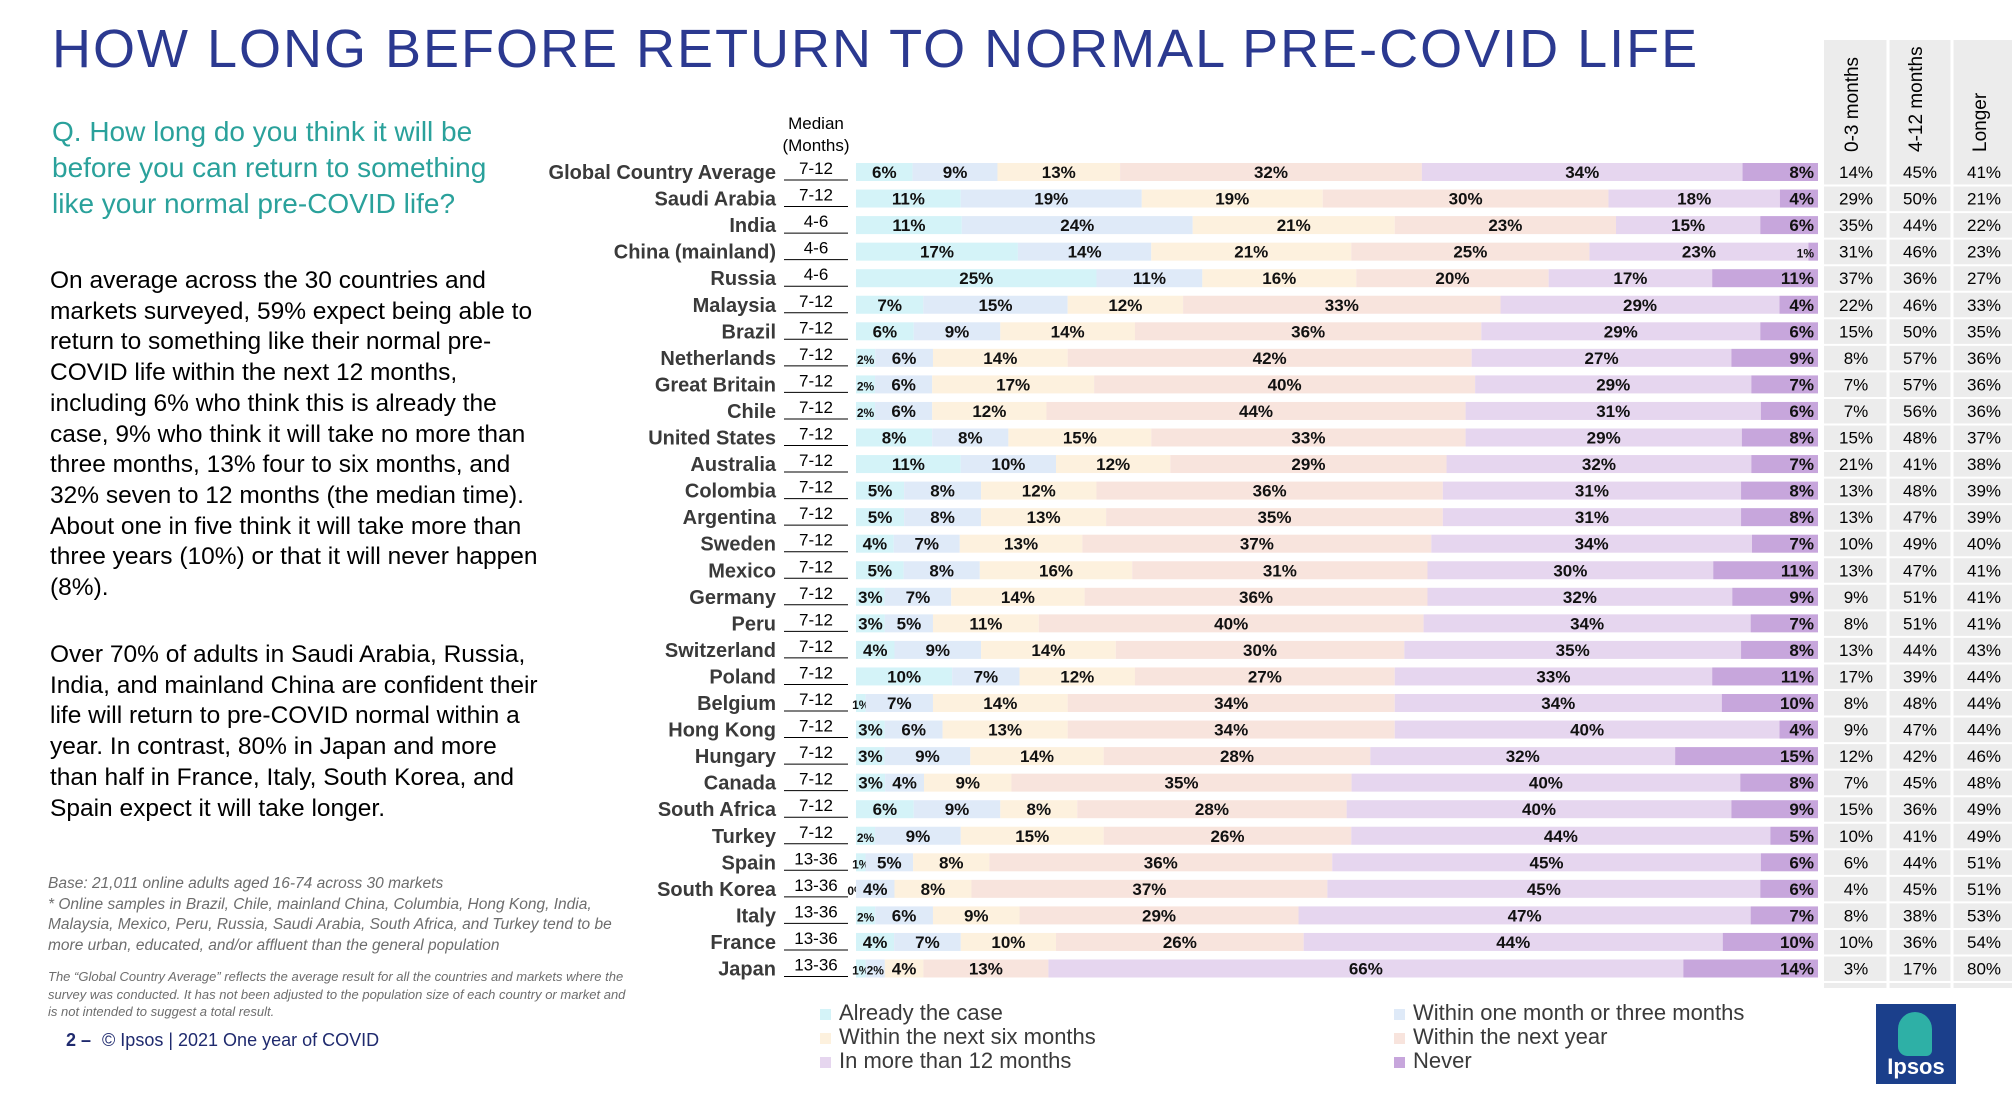  I want to click on logo-text: Ipsos, so click(1916, 1066).